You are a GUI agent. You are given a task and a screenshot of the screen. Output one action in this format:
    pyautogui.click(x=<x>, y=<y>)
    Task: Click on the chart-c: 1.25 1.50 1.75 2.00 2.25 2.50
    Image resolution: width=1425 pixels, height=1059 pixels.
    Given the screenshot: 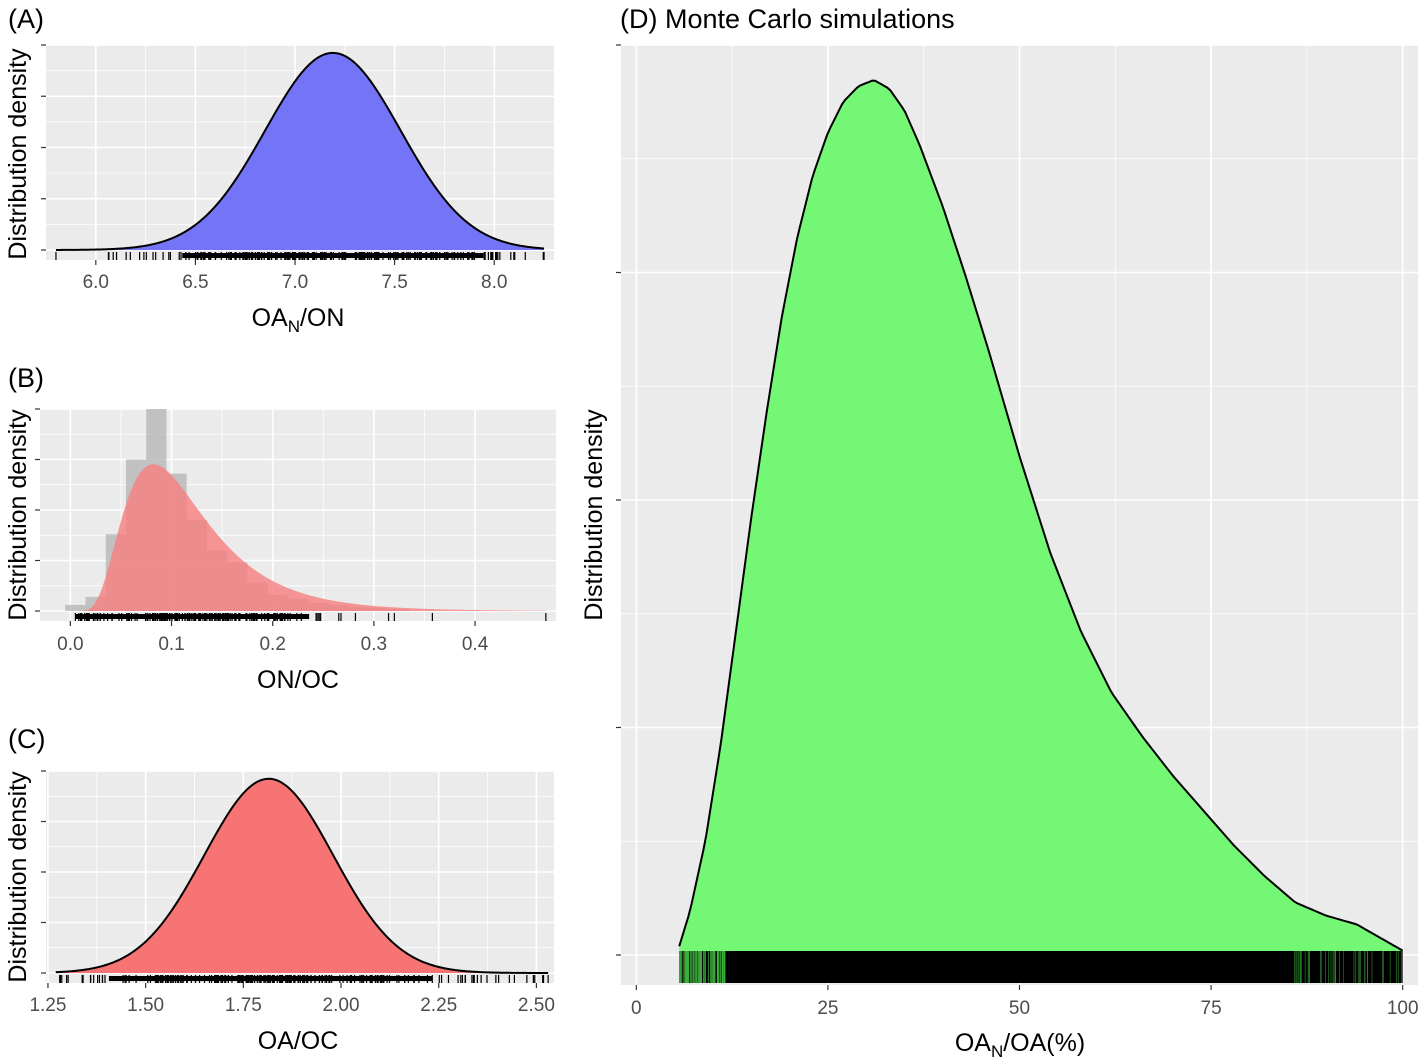 What is the action you would take?
    pyautogui.click(x=292, y=893)
    